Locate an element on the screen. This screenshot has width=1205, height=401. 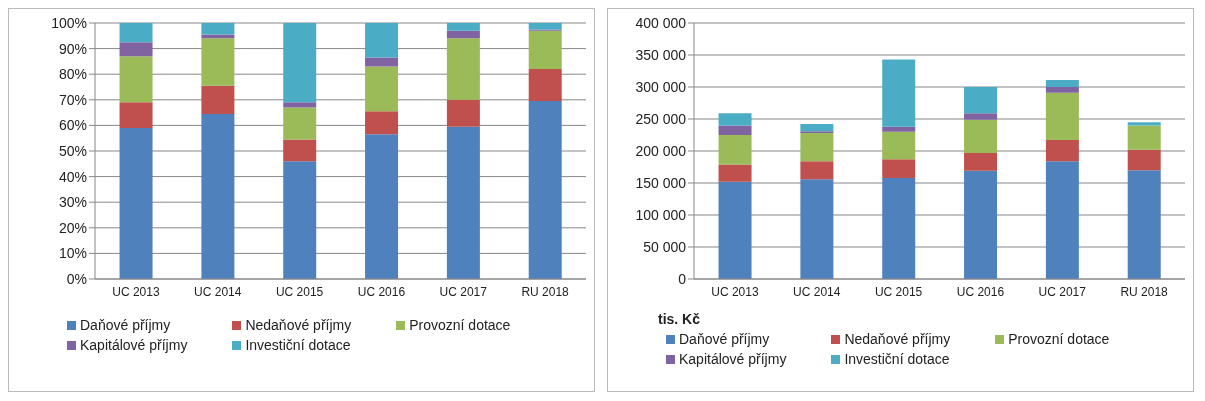
y-tick-label: 60% is located at coordinates (72, 125).